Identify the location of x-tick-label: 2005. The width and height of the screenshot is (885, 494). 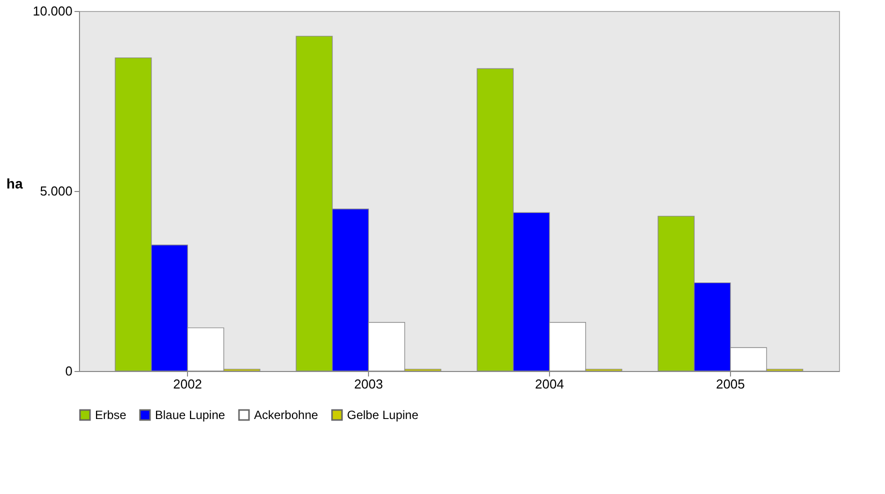
(730, 384).